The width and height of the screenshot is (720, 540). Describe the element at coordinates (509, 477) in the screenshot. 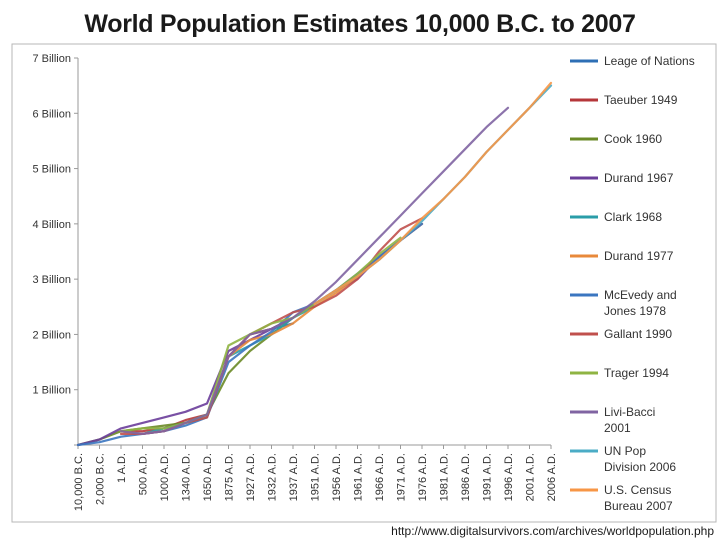

I see `x-tick-label: 1996 A.D.` at that location.